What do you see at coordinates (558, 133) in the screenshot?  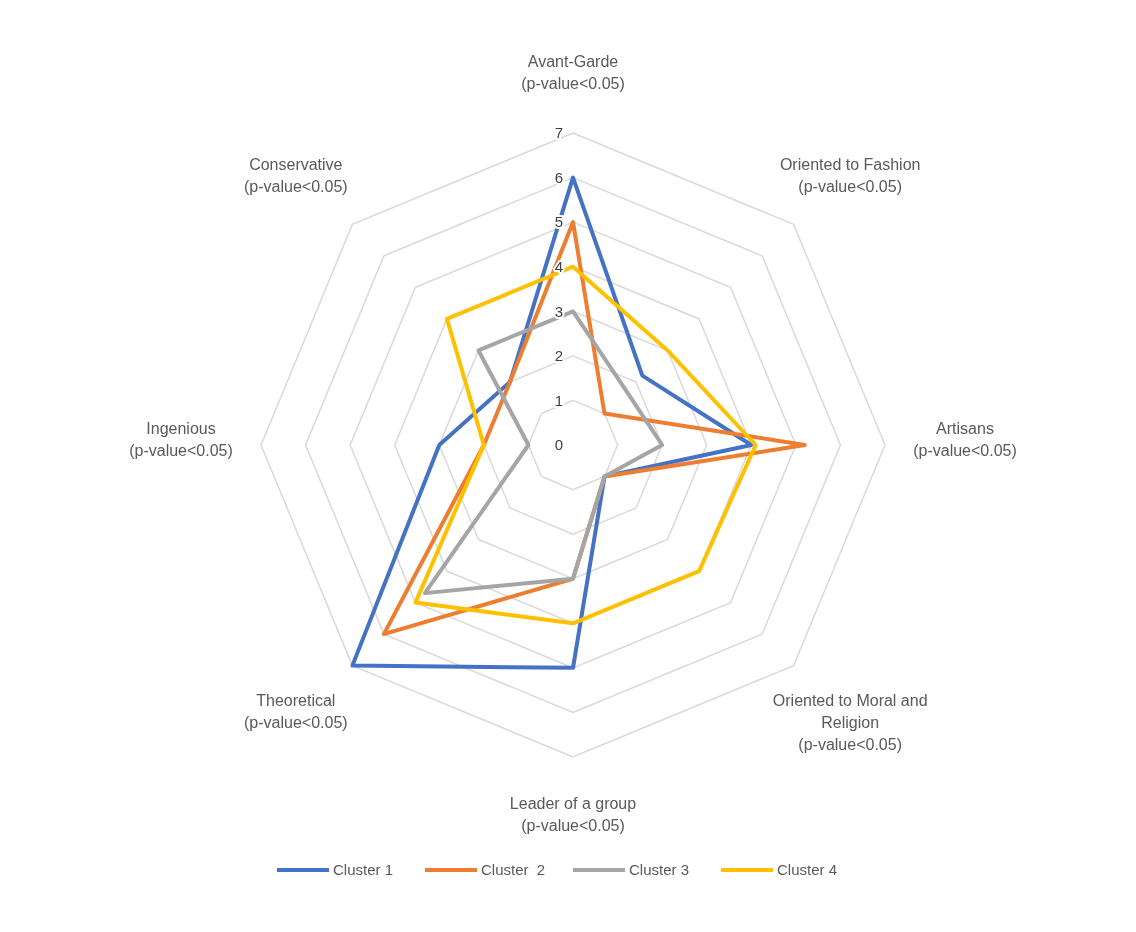 I see `y-tick-label: 7` at bounding box center [558, 133].